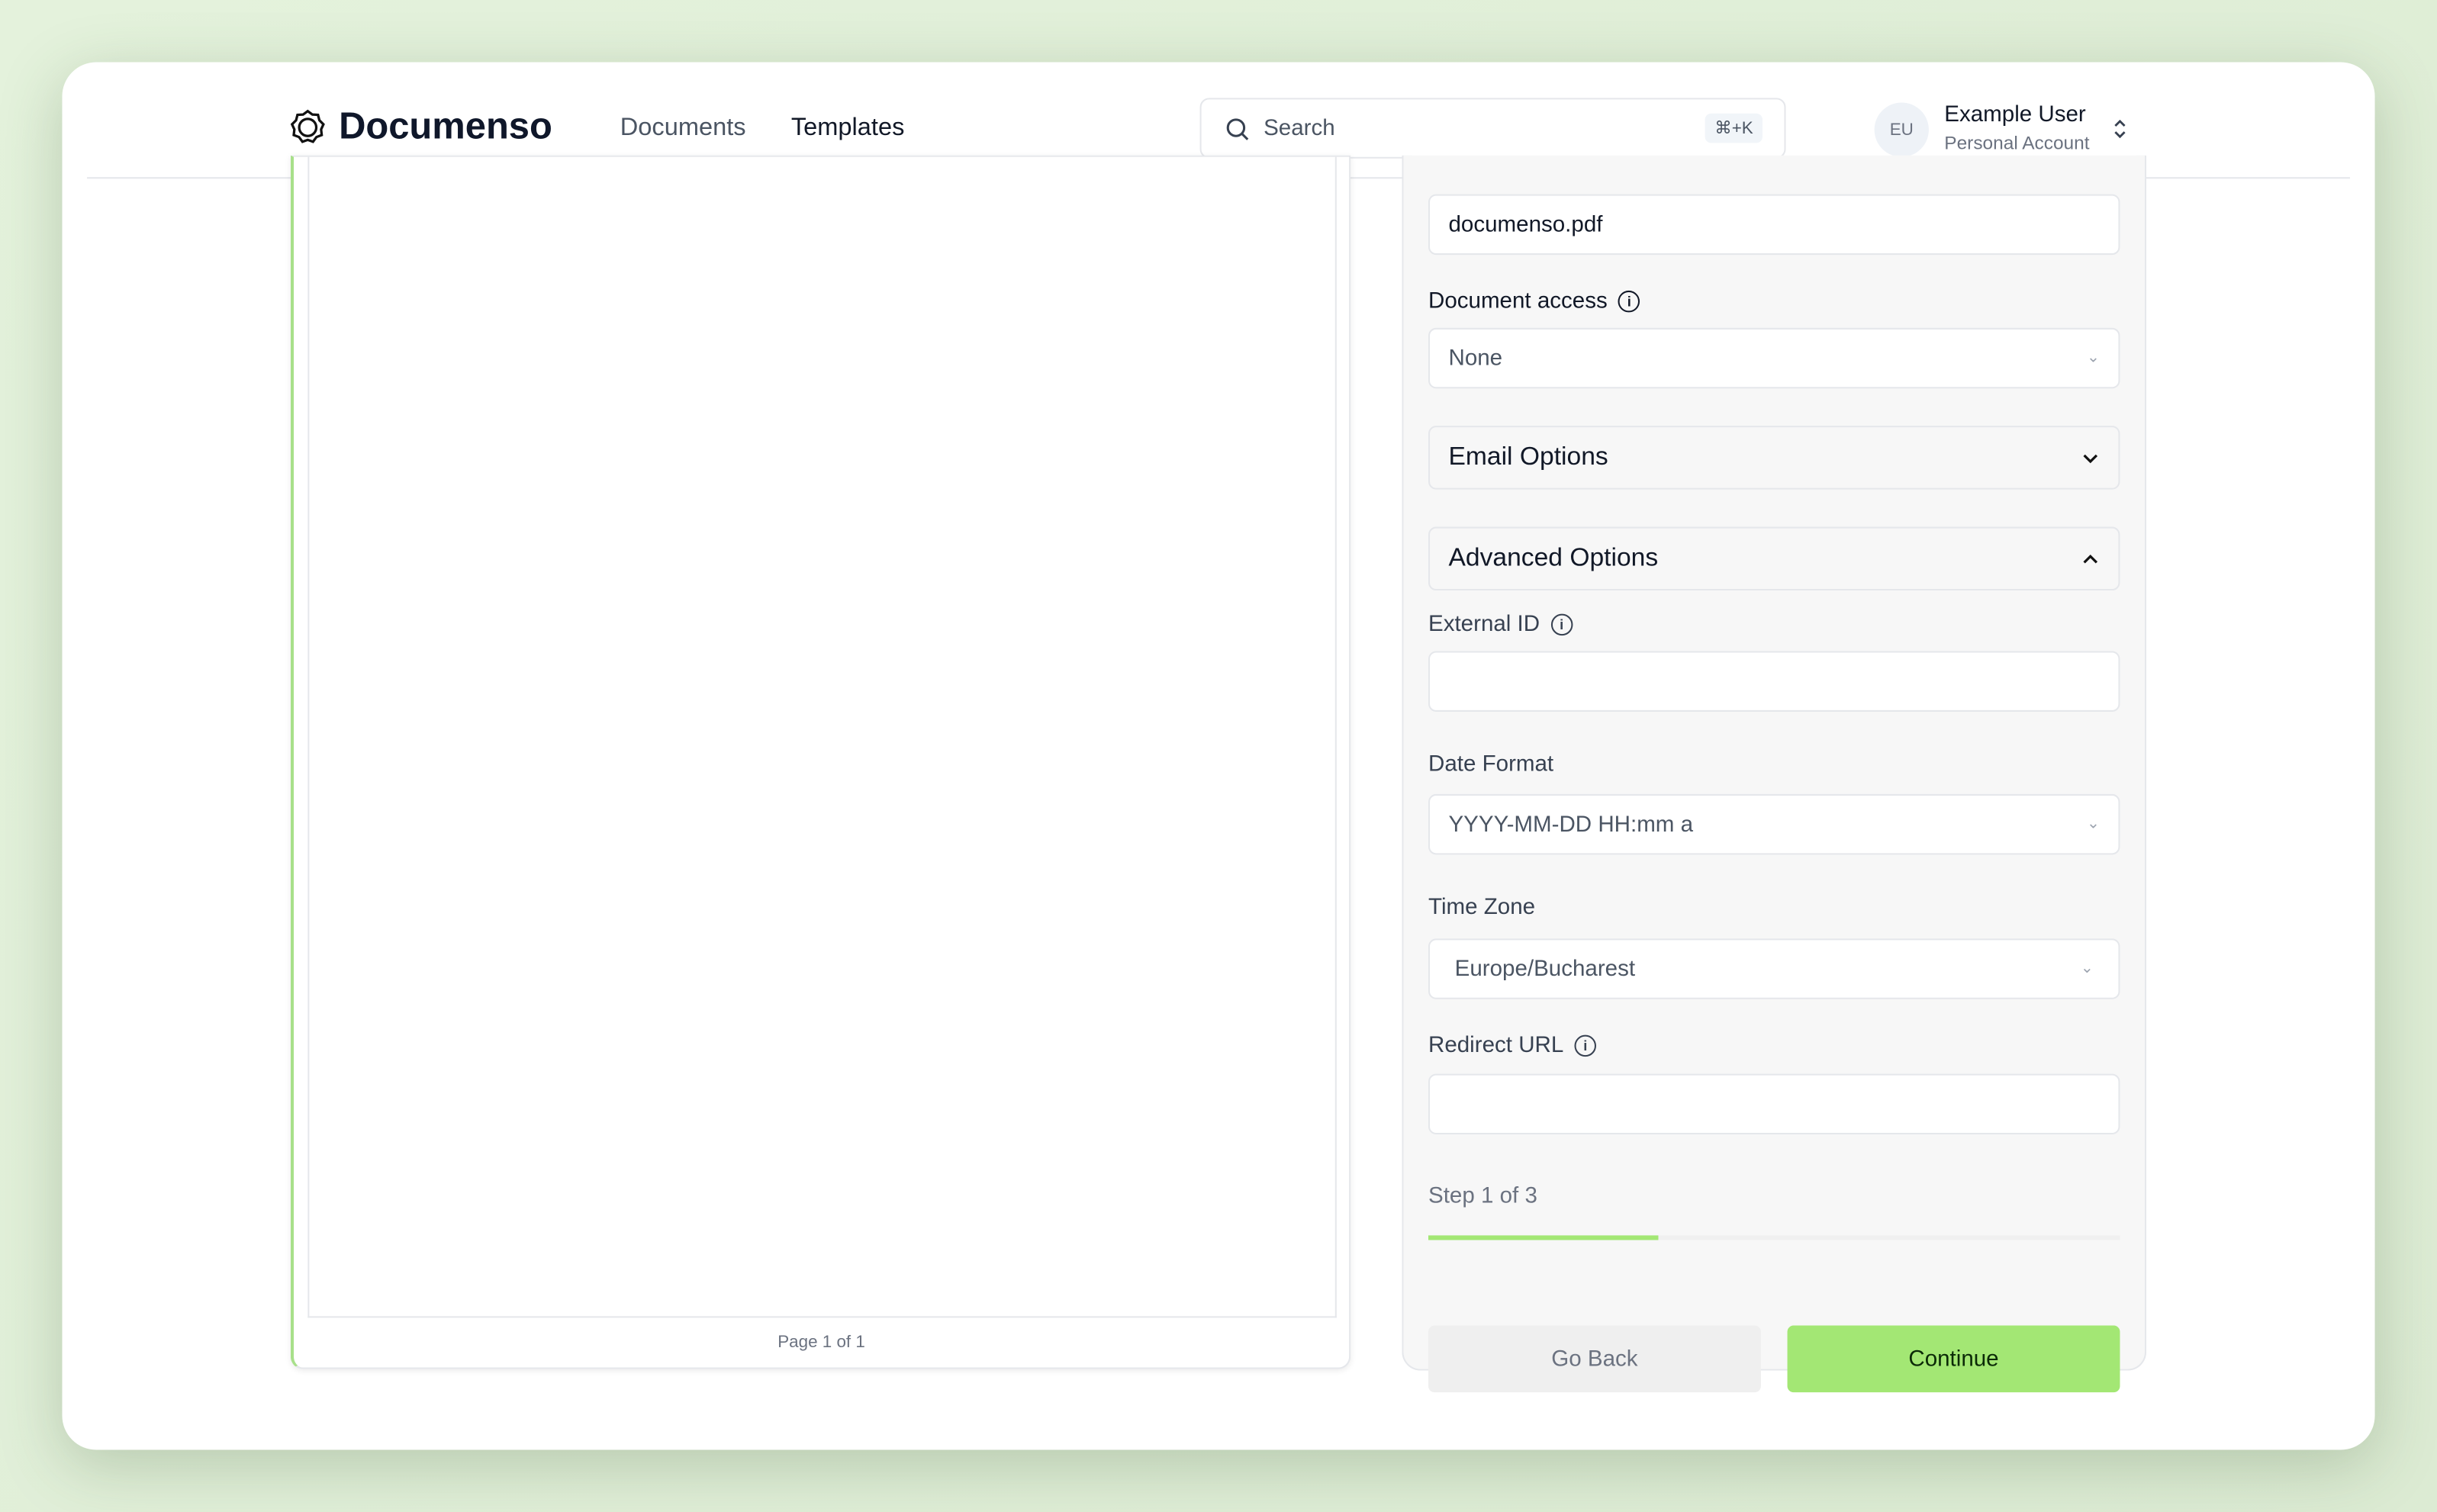  What do you see at coordinates (1774, 458) in the screenshot?
I see `email-options-accordion: Email Options` at bounding box center [1774, 458].